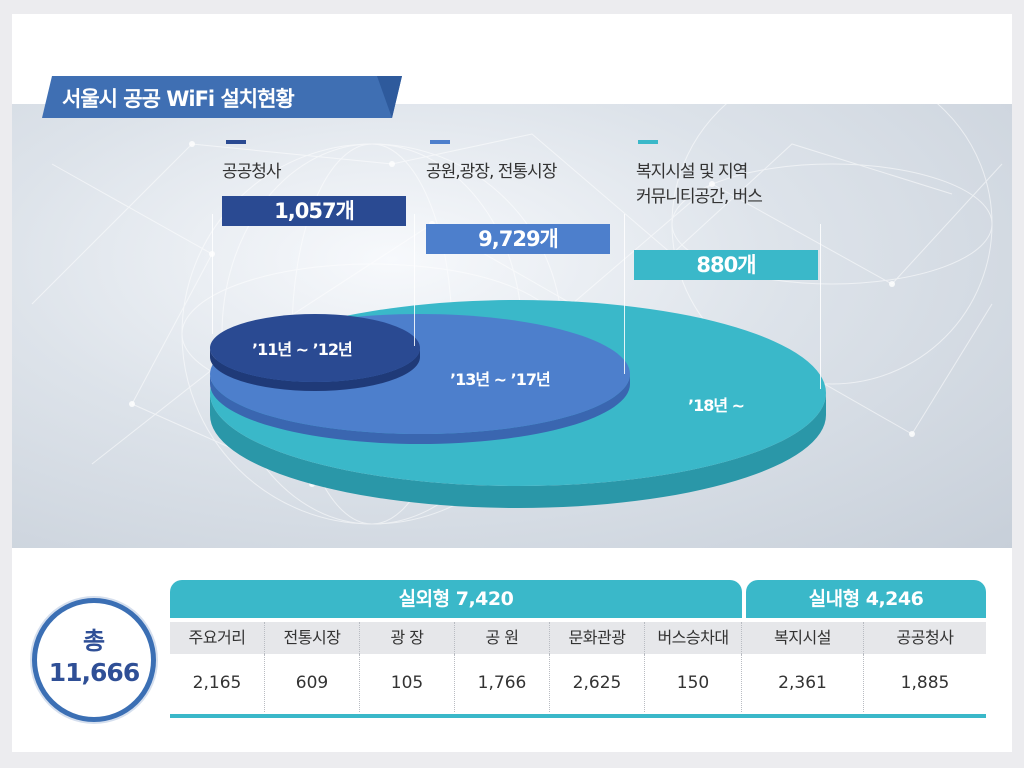 The image size is (1024, 768). I want to click on header-cell: 공공청사, so click(925, 637).